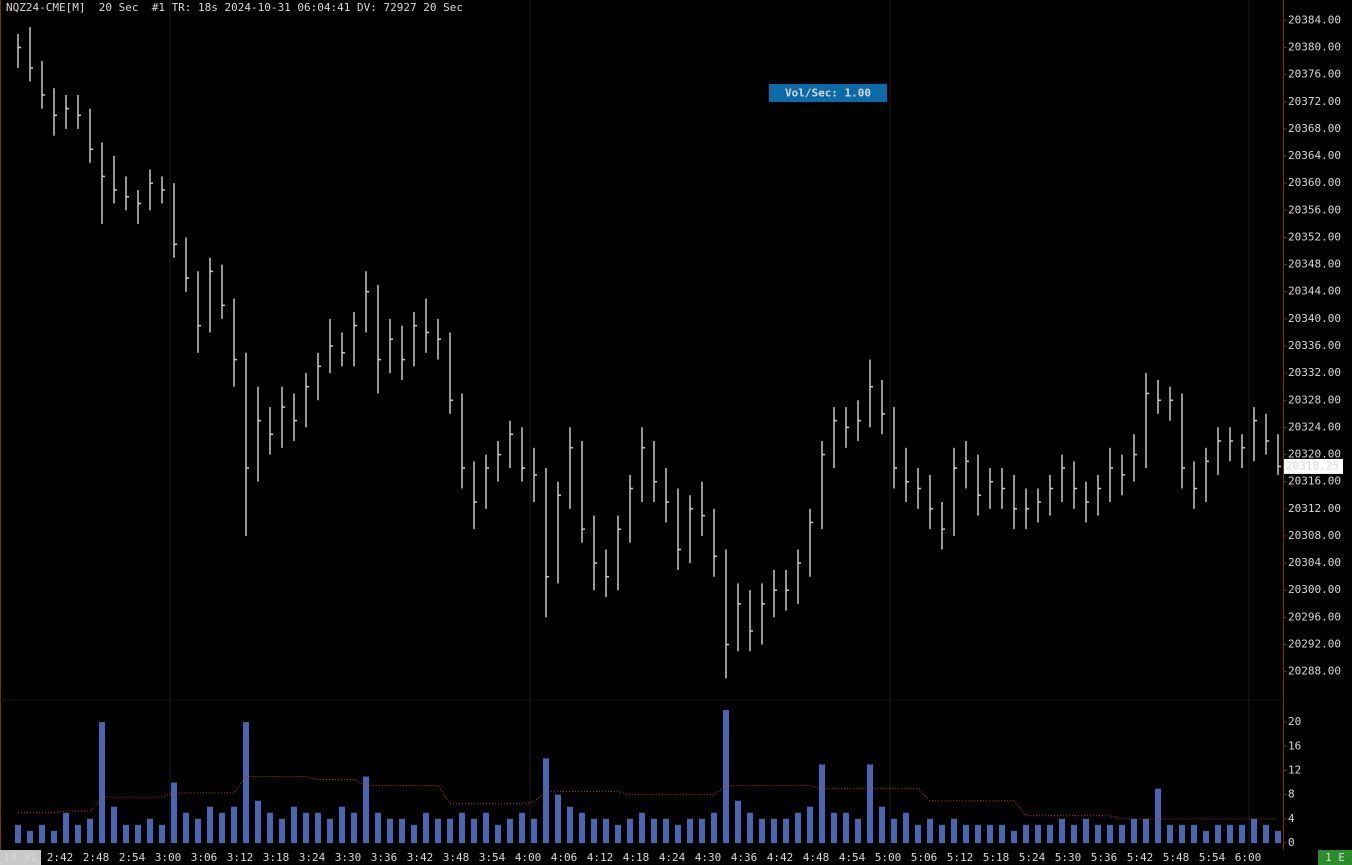 The height and width of the screenshot is (865, 1352). Describe the element at coordinates (1314, 399) in the screenshot. I see `y-tick-label: 20328.00` at that location.